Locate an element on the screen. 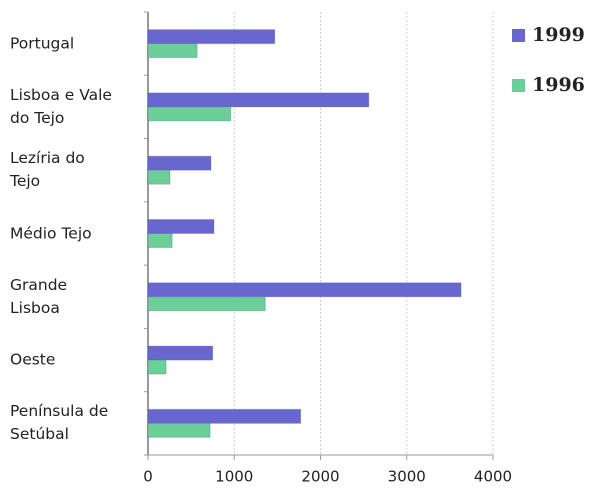 The width and height of the screenshot is (590, 490). y-tick-label: Lezíria do Tejo is located at coordinates (47, 170).